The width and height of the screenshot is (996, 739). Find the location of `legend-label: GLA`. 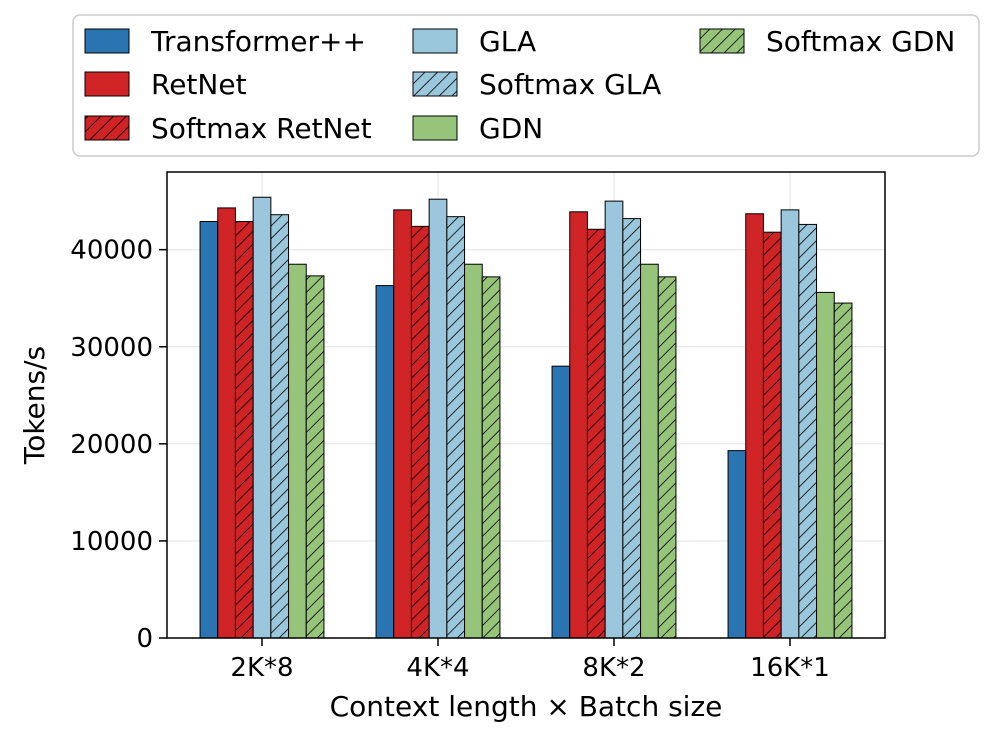

legend-label: GLA is located at coordinates (507, 41).